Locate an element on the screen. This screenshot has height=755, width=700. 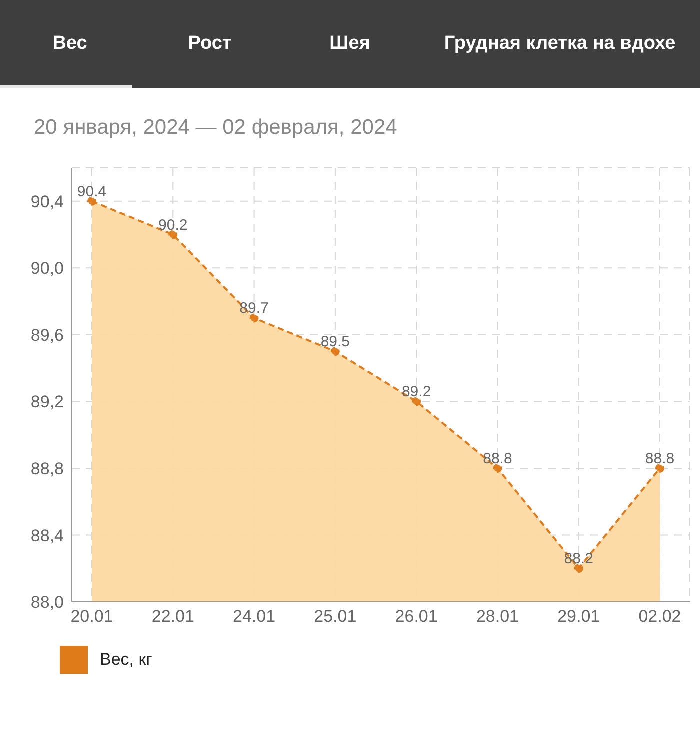
data-label: 90.2 is located at coordinates (173, 225).